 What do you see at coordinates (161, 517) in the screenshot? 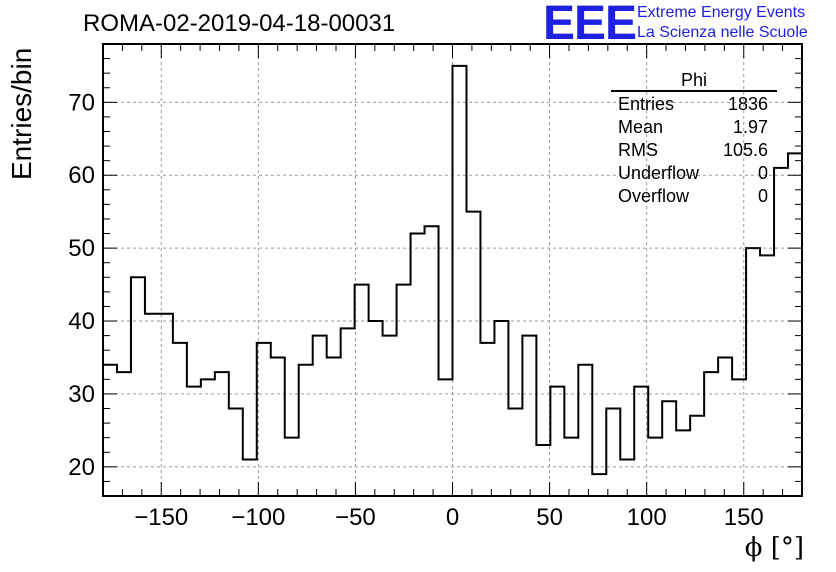
I see `x-tick-label: −150` at bounding box center [161, 517].